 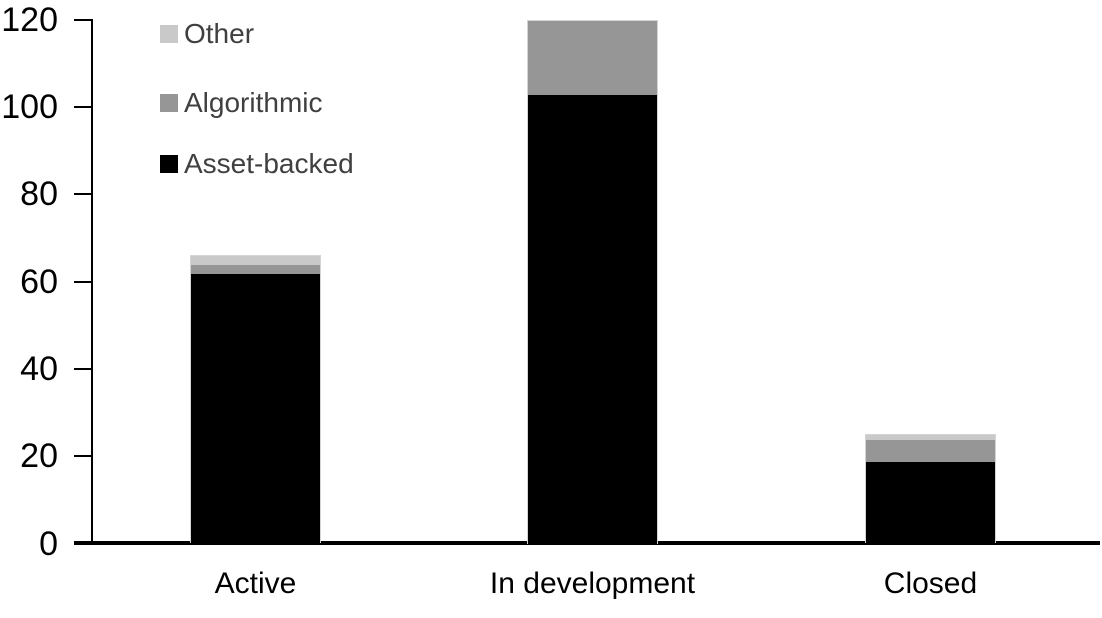 What do you see at coordinates (39, 456) in the screenshot?
I see `y-tick-label: 20` at bounding box center [39, 456].